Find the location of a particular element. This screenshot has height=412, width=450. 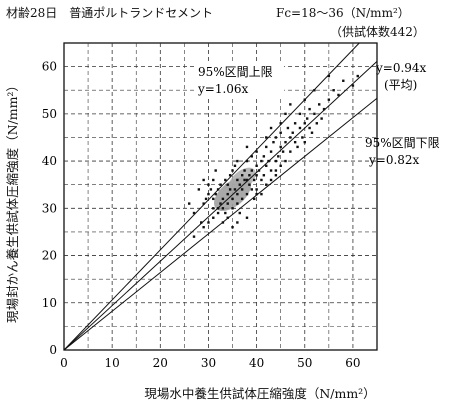

y-tick-label: 20 is located at coordinates (49, 256).